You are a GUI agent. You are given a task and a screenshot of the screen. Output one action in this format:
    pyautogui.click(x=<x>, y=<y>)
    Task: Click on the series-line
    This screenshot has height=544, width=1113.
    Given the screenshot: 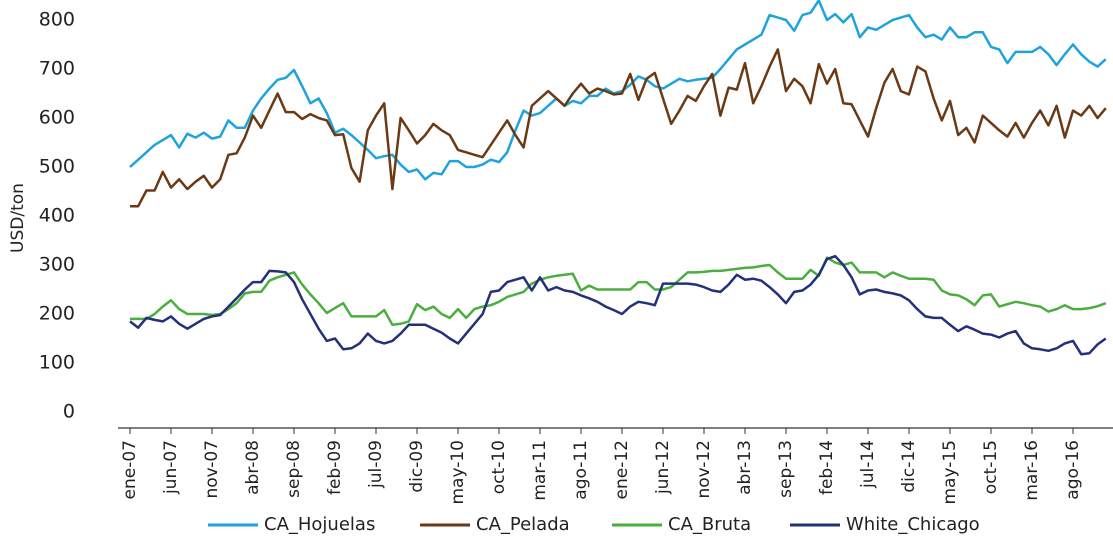 What is the action you would take?
    pyautogui.click(x=618, y=291)
    